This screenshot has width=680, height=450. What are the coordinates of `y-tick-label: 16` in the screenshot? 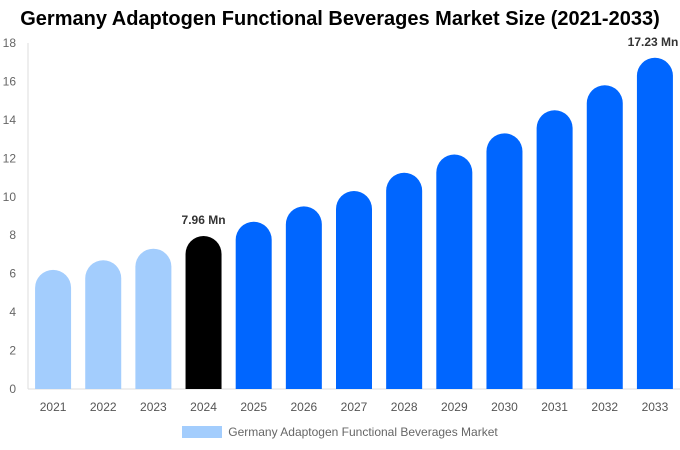 It's located at (10, 81).